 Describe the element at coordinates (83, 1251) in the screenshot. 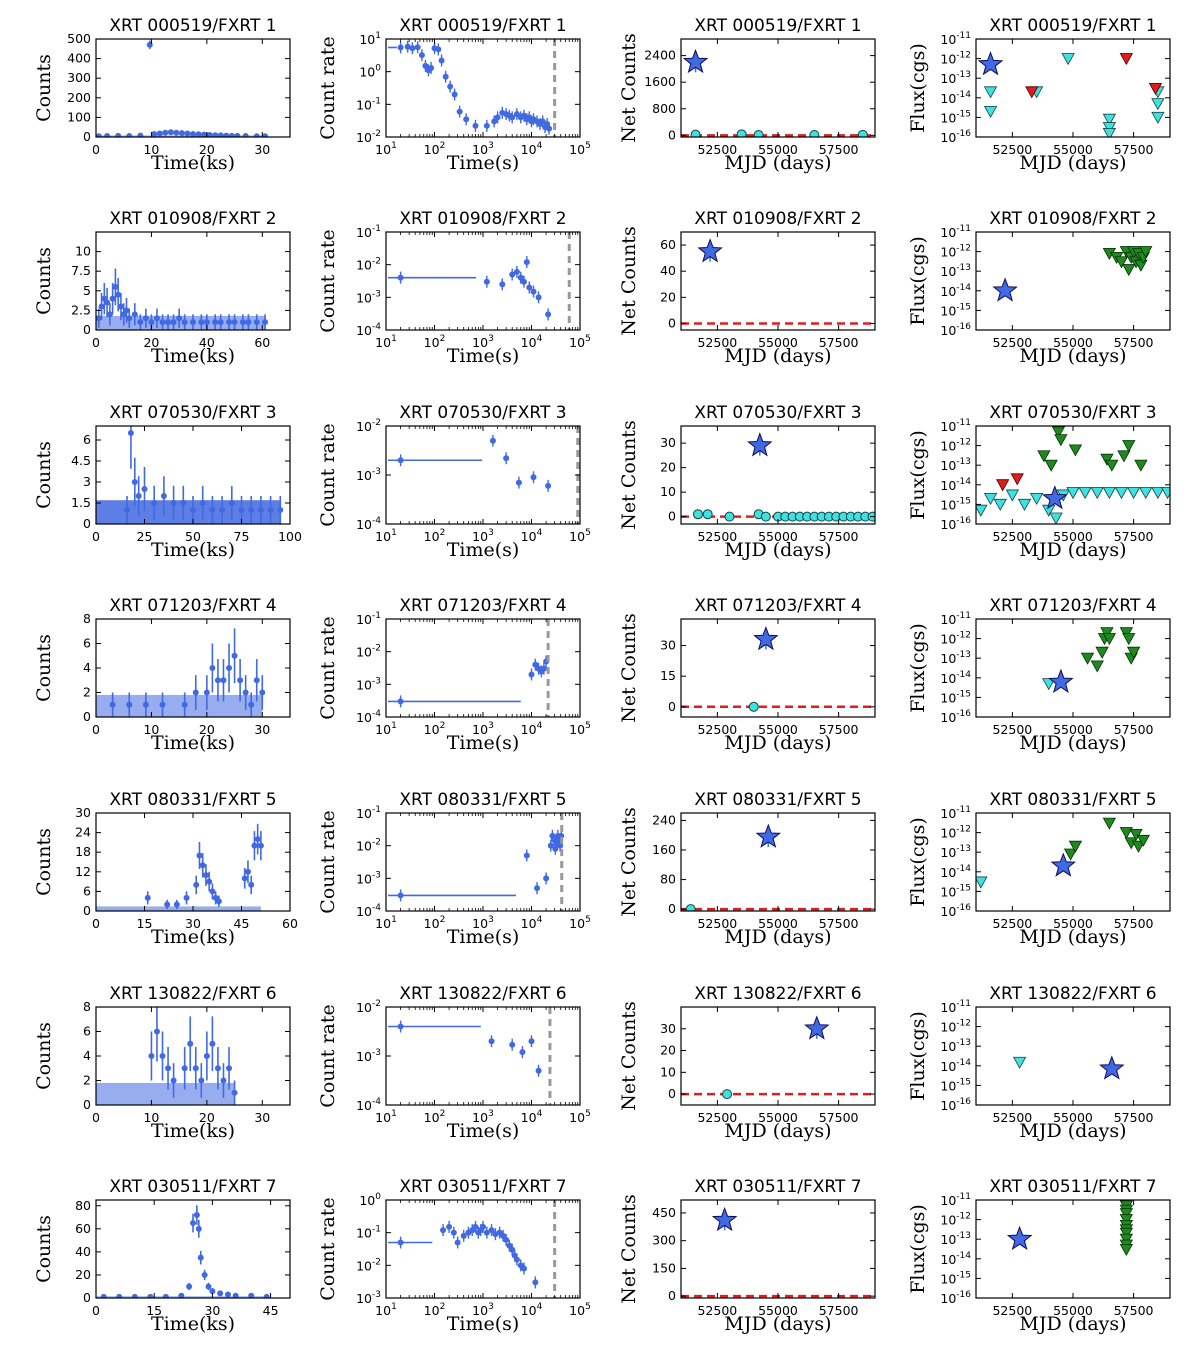

I see `y-tick-label: 40` at that location.